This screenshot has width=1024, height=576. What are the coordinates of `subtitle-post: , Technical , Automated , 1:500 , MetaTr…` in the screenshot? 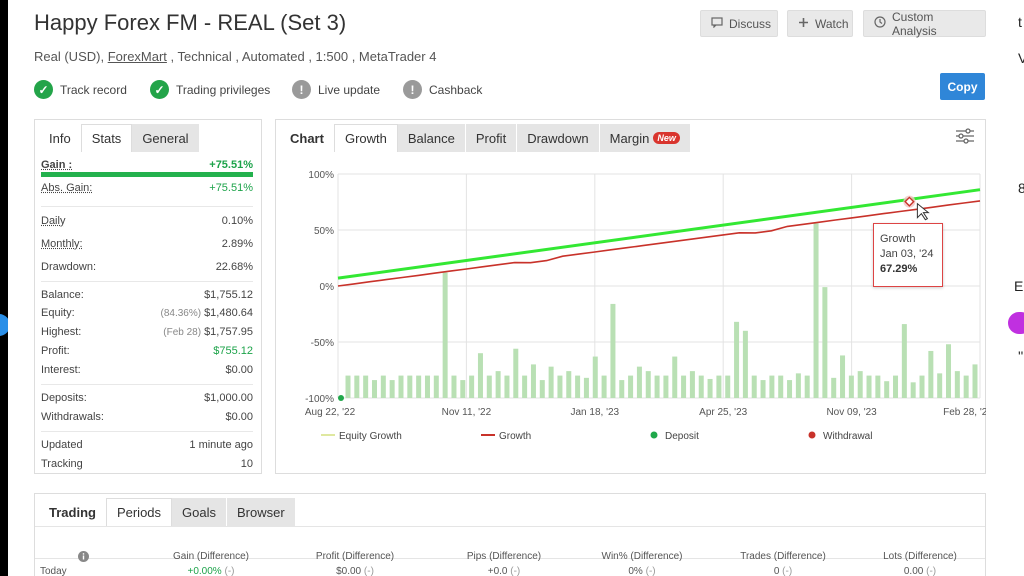 It's located at (301, 56).